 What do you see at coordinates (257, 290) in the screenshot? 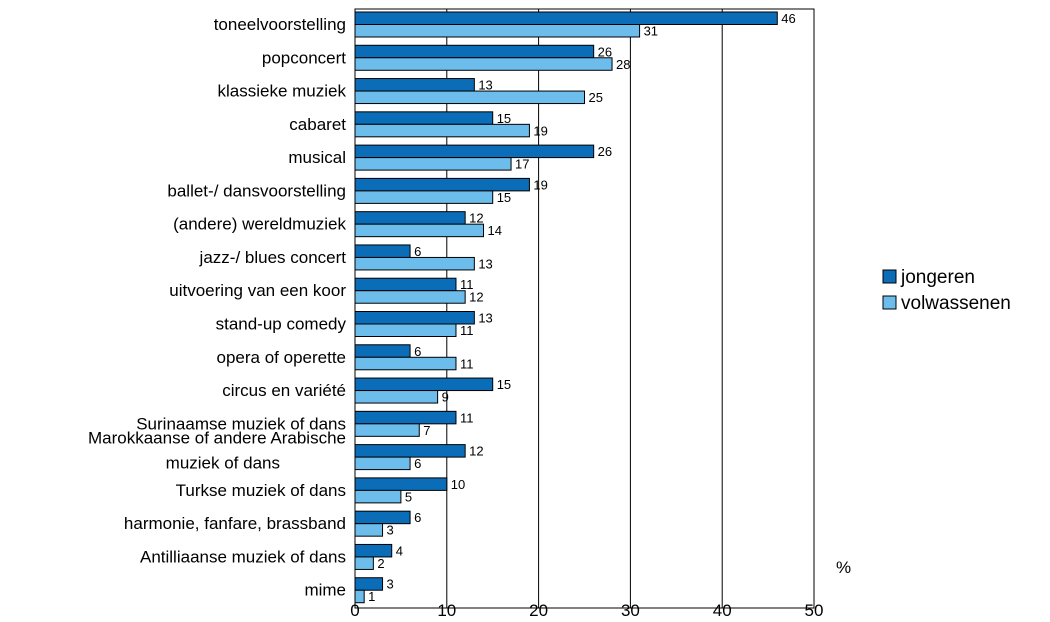
I see `category-label-8: uitvoering van een koor` at bounding box center [257, 290].